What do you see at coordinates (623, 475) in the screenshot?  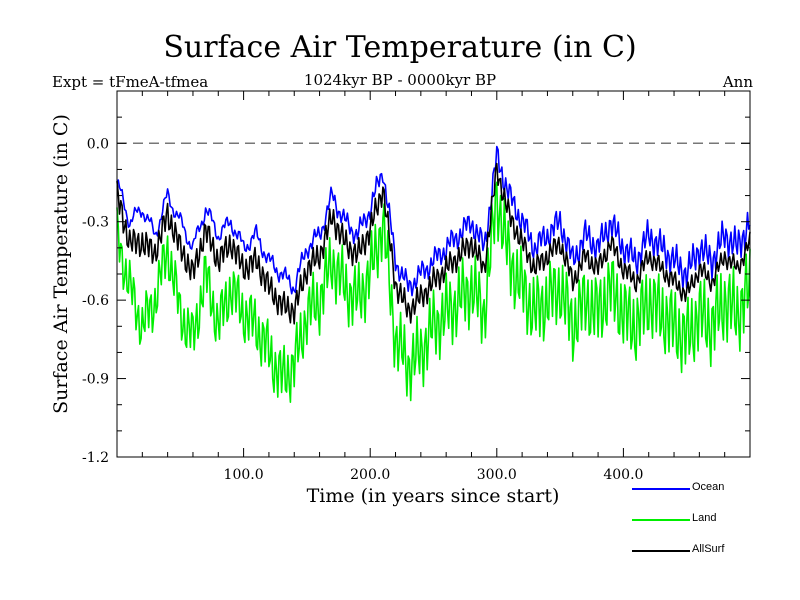 I see `x-tick-label: 400.0` at bounding box center [623, 475].